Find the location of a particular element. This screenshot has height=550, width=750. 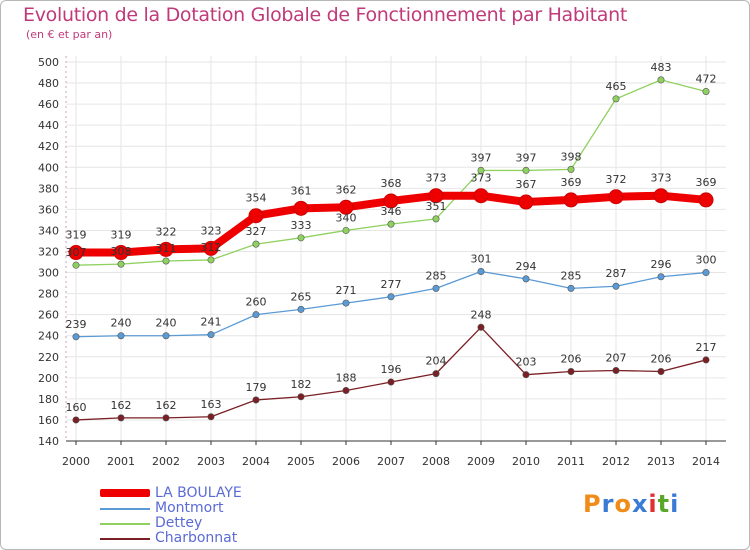

data-label-charbonnat: 163 is located at coordinates (211, 404).